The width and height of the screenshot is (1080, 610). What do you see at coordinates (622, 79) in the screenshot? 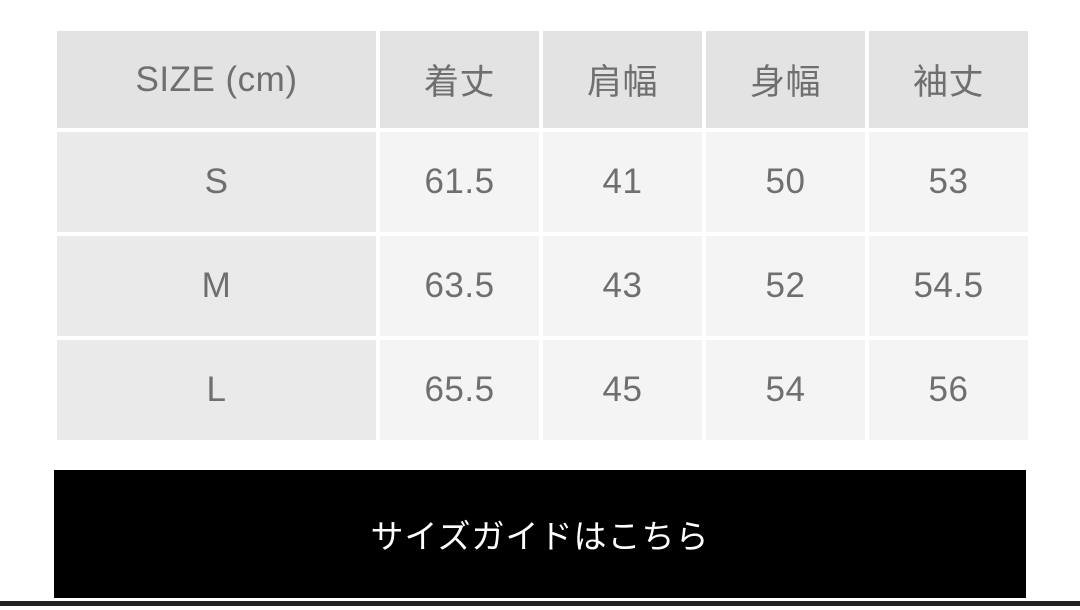
I see `column-header-shoulder-width: 肩幅` at bounding box center [622, 79].